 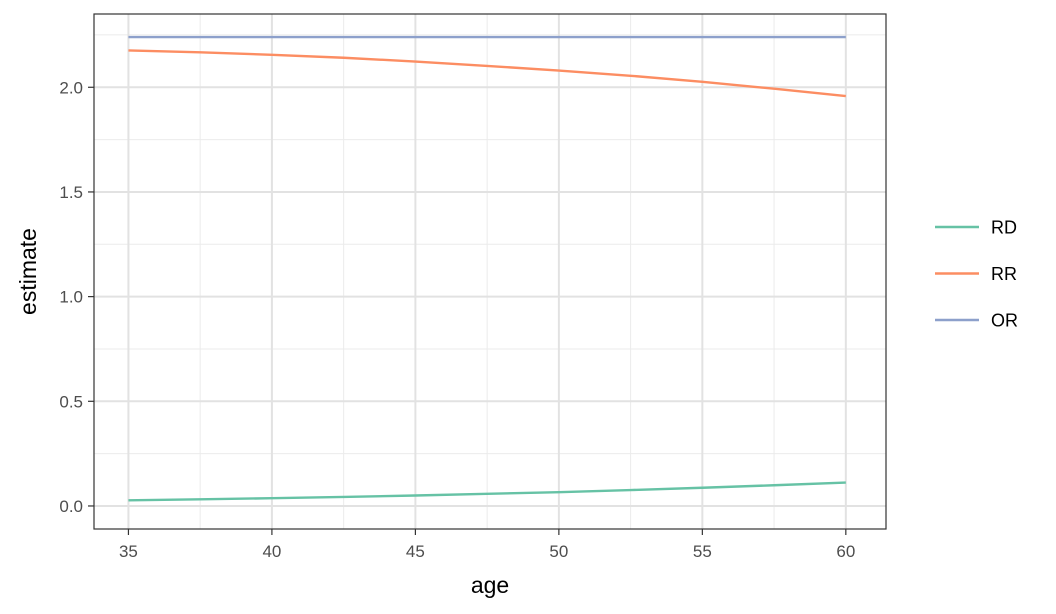 I want to click on y-tick-label: 1.0, so click(x=71, y=297).